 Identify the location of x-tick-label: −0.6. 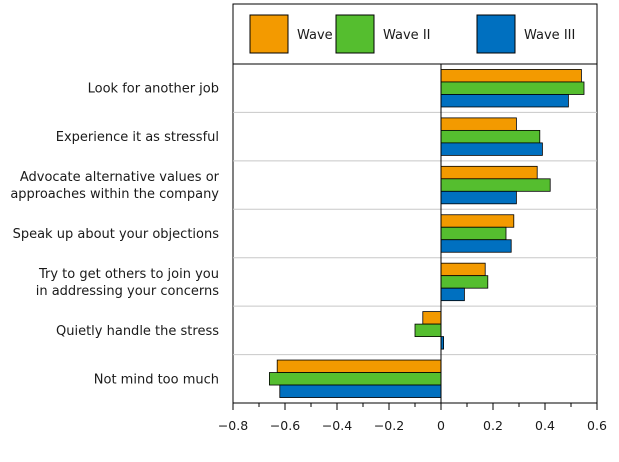
(285, 425).